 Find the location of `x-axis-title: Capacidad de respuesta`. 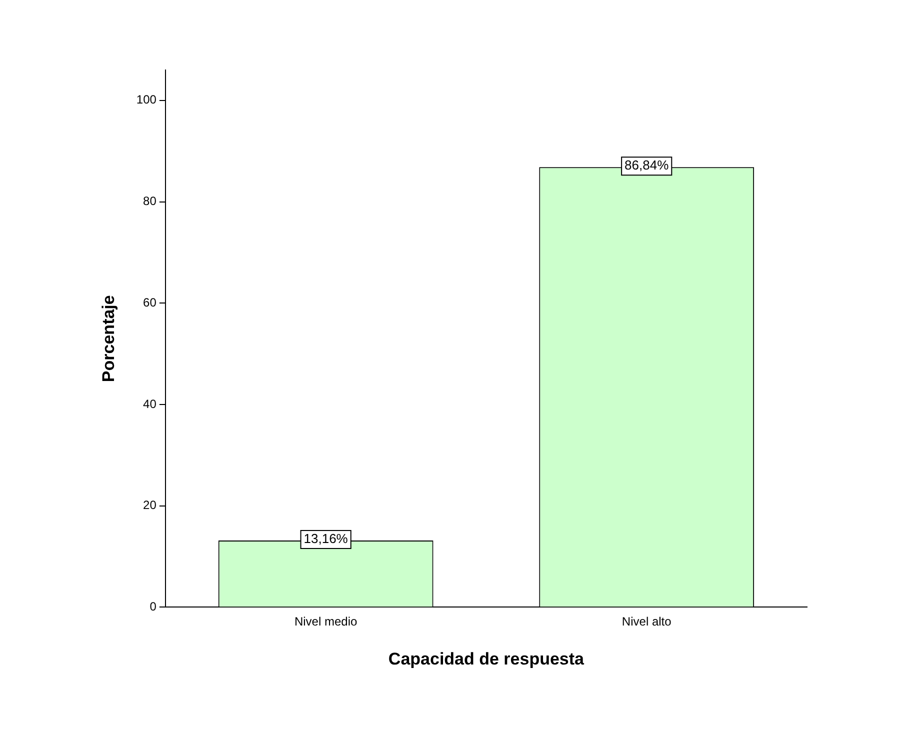

x-axis-title: Capacidad de respuesta is located at coordinates (486, 658).